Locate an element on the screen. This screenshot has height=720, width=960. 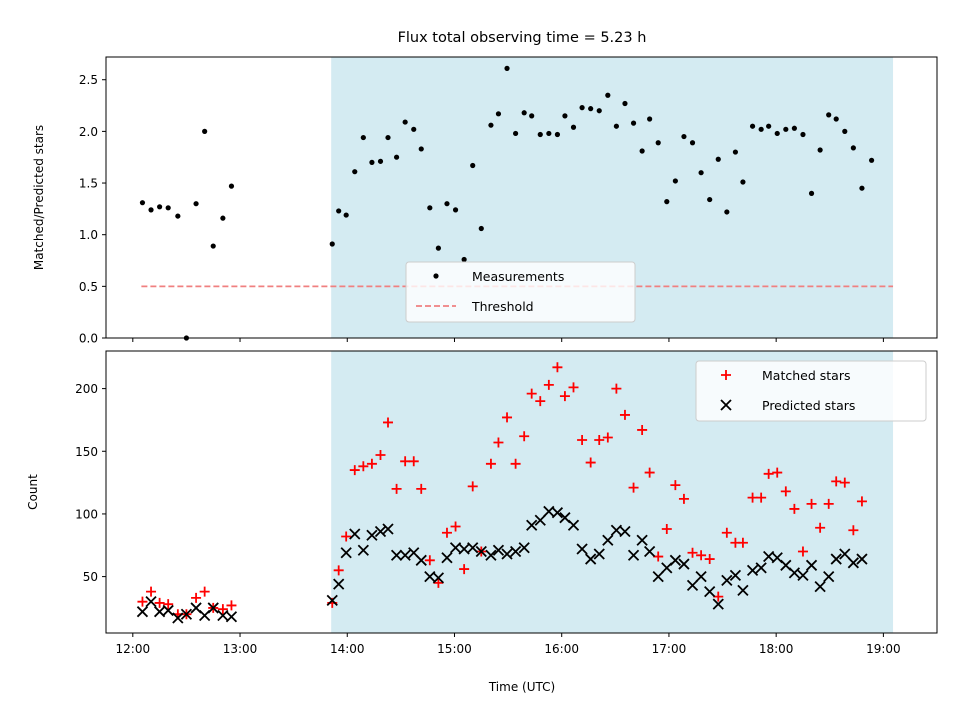
legend-marker is located at coordinates (436, 276).